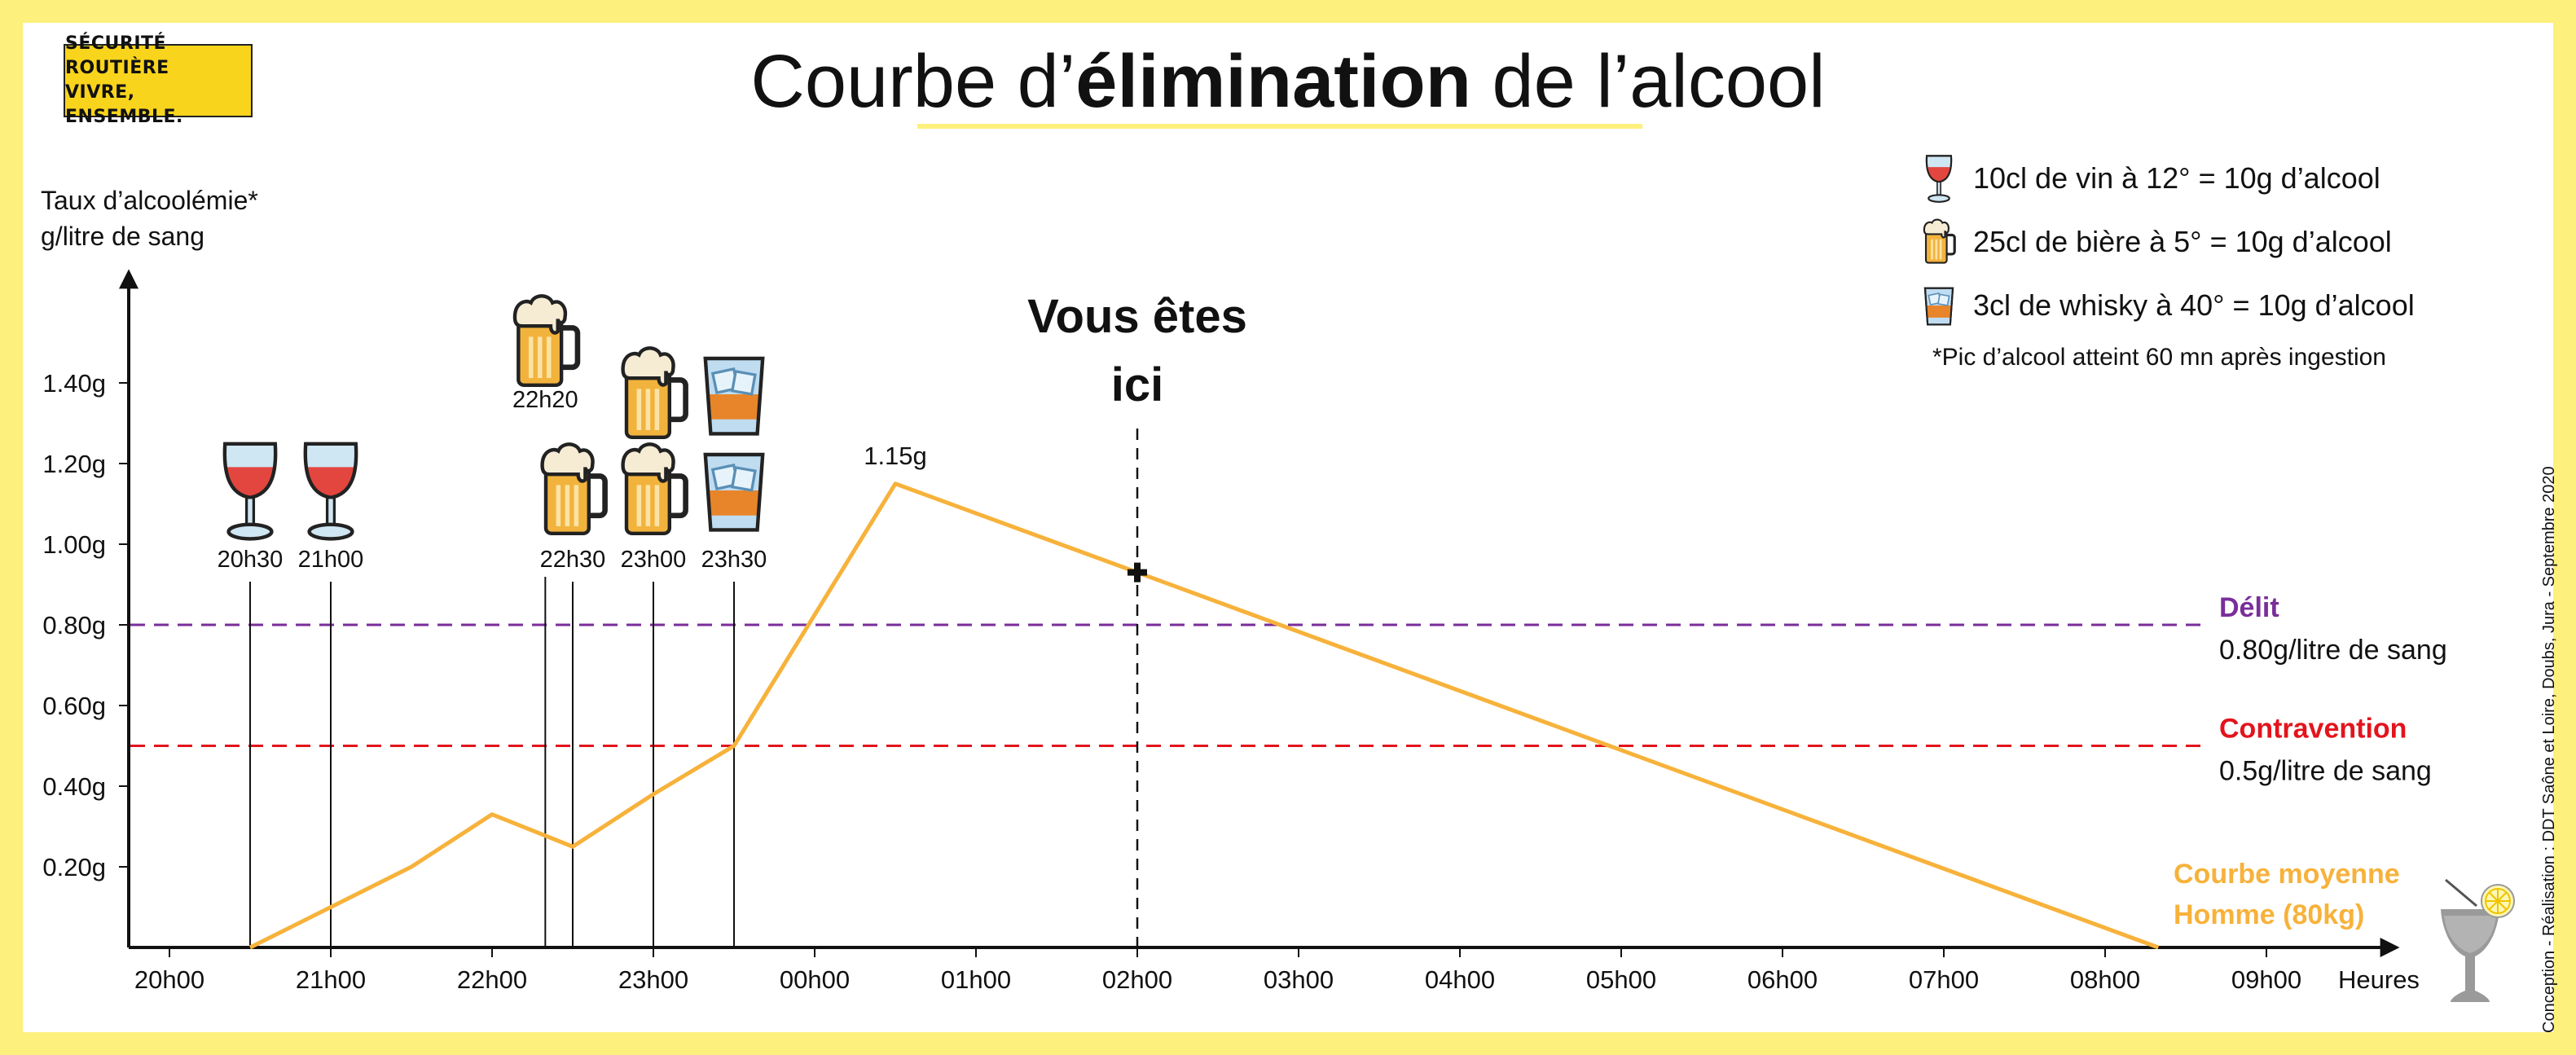 The width and height of the screenshot is (2576, 1055). I want to click on y-tick-label: 1.00g, so click(74, 544).